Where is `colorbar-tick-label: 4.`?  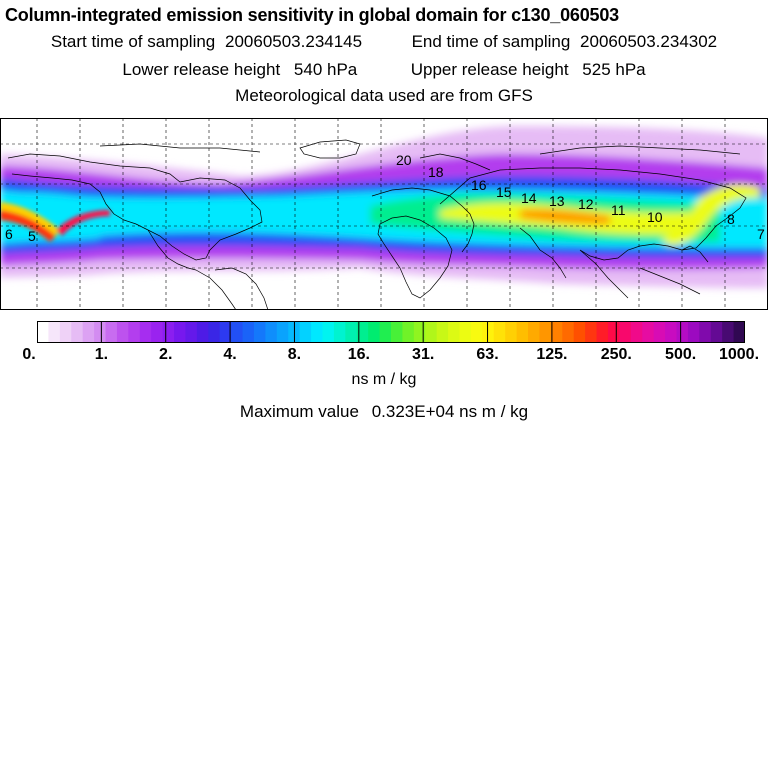
colorbar-tick-label: 4. is located at coordinates (230, 354).